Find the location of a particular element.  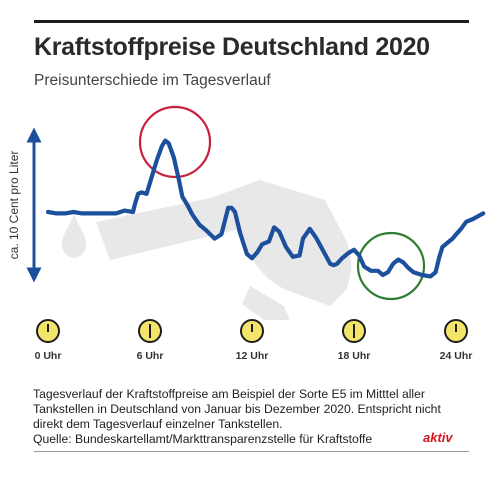

bottom-rule is located at coordinates (251, 451).